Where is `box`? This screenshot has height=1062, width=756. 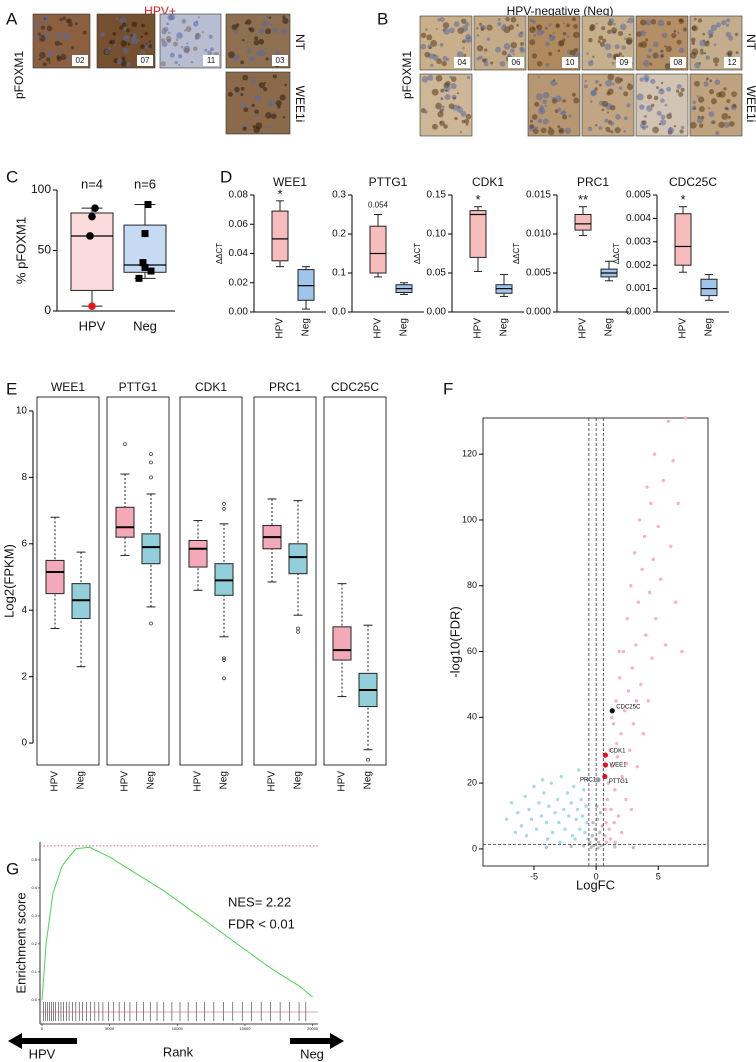
box is located at coordinates (298, 559).